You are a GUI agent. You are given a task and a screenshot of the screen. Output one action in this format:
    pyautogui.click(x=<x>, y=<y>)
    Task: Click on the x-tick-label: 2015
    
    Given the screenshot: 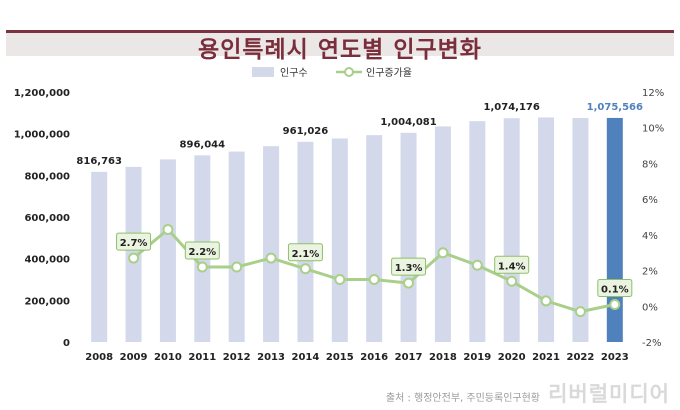 What is the action you would take?
    pyautogui.click(x=340, y=357)
    